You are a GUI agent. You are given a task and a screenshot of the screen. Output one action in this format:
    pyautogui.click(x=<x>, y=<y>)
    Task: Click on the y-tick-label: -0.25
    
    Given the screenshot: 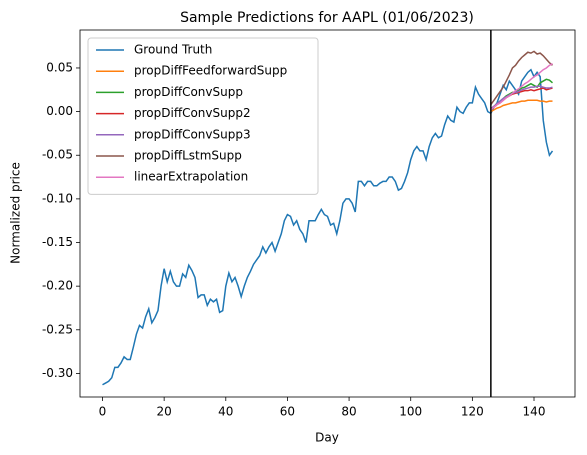 What is the action you would take?
    pyautogui.click(x=57, y=329)
    